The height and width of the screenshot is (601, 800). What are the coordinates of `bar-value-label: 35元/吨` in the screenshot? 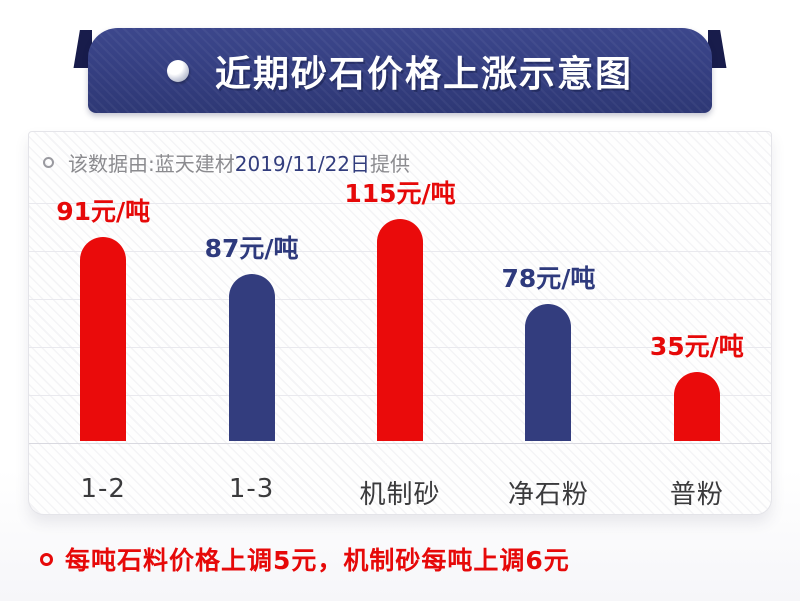 It's located at (696, 346).